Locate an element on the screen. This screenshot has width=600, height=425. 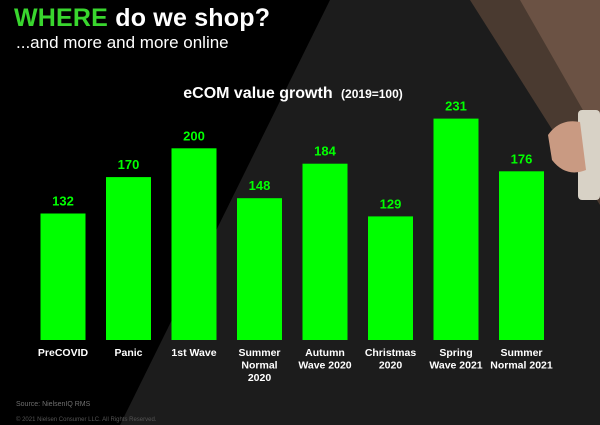
value-label: 129 is located at coordinates (391, 203).